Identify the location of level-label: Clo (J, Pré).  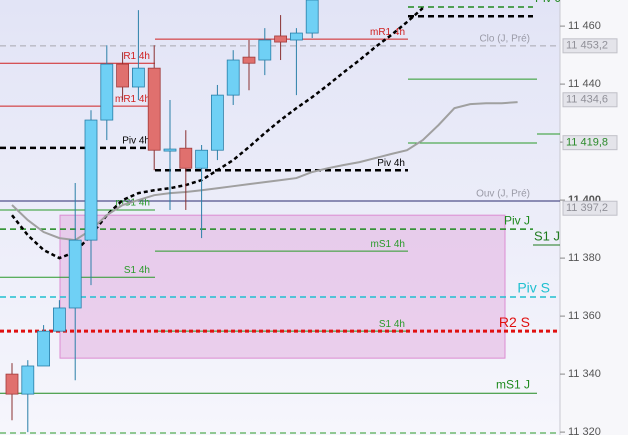
(504, 38).